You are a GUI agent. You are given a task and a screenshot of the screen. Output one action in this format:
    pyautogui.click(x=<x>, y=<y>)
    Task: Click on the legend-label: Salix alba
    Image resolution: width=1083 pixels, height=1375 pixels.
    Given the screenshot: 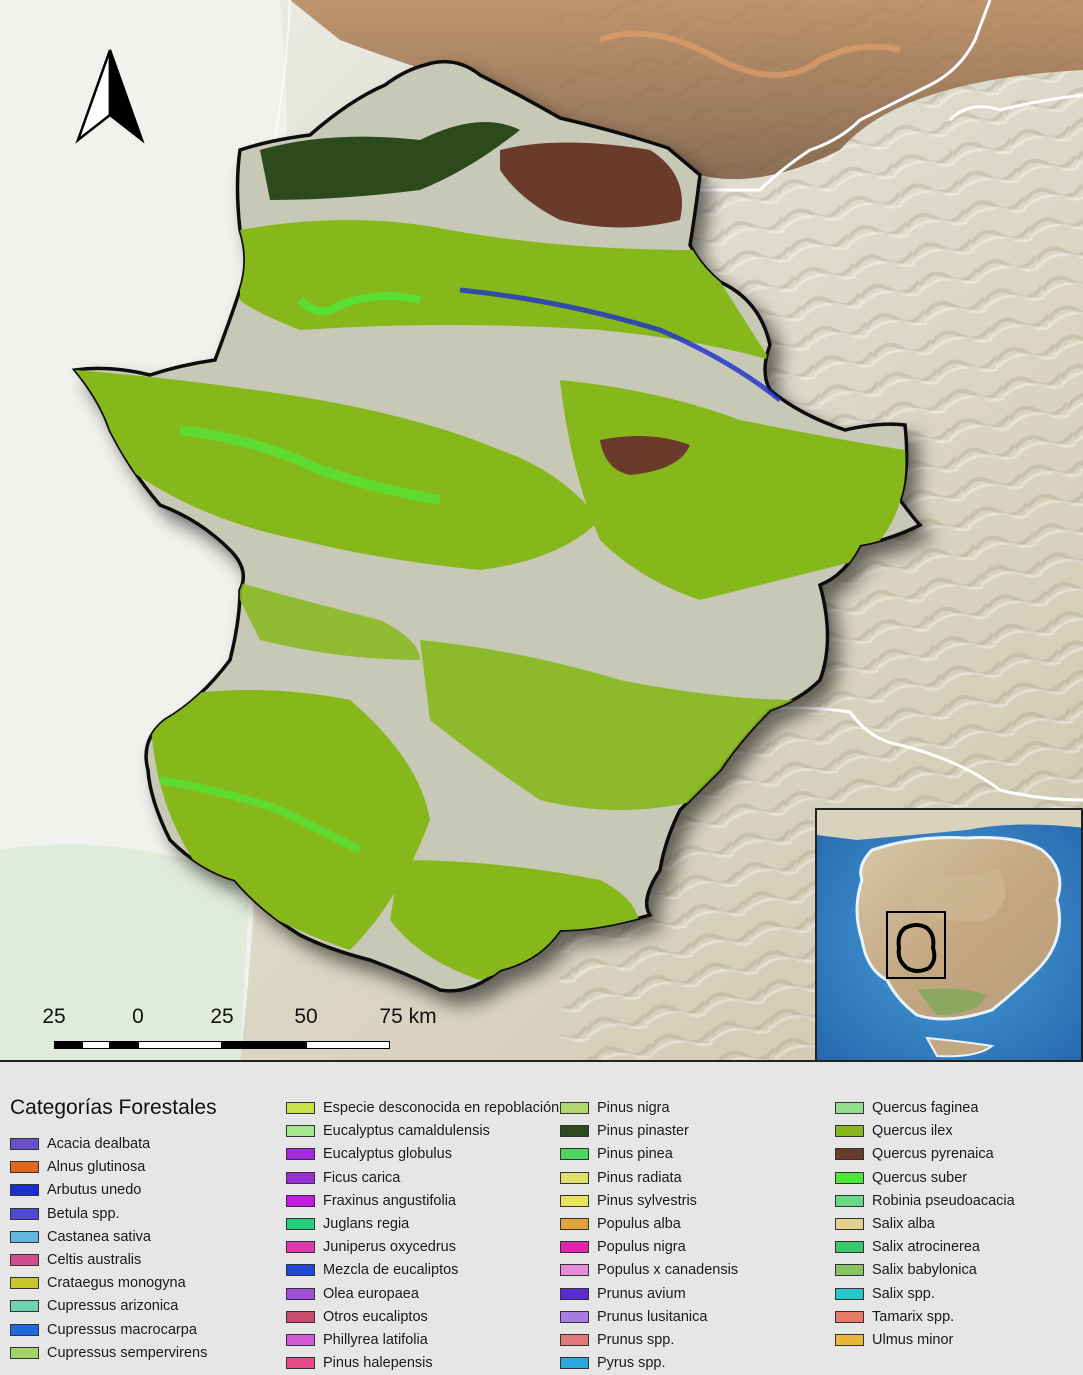 What is the action you would take?
    pyautogui.click(x=903, y=1224)
    